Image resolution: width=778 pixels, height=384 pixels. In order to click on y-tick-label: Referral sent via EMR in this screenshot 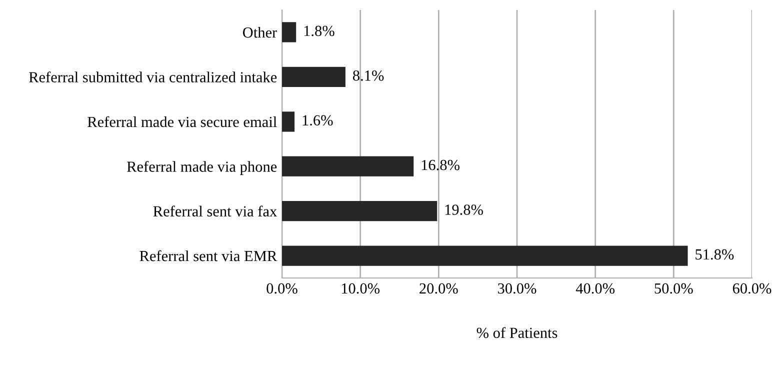, I will do `click(209, 256)`.